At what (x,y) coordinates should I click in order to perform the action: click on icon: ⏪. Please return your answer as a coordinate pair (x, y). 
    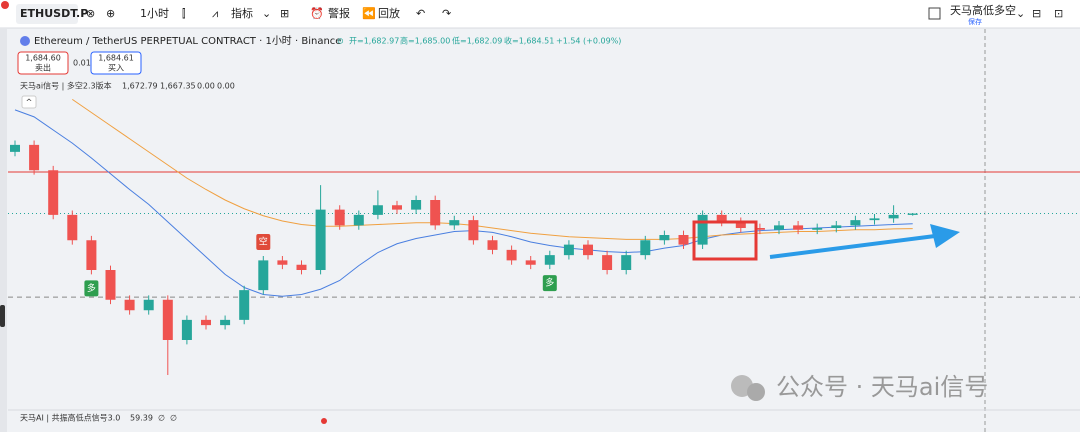
    Looking at the image, I should click on (369, 13).